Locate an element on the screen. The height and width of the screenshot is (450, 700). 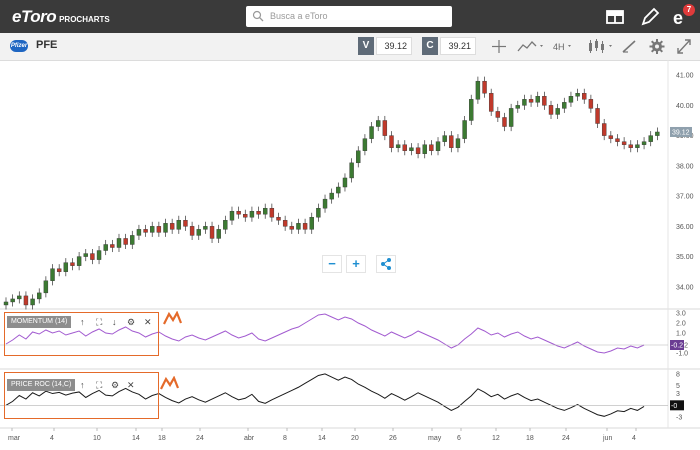
x-tick-label: may is located at coordinates (435, 438).